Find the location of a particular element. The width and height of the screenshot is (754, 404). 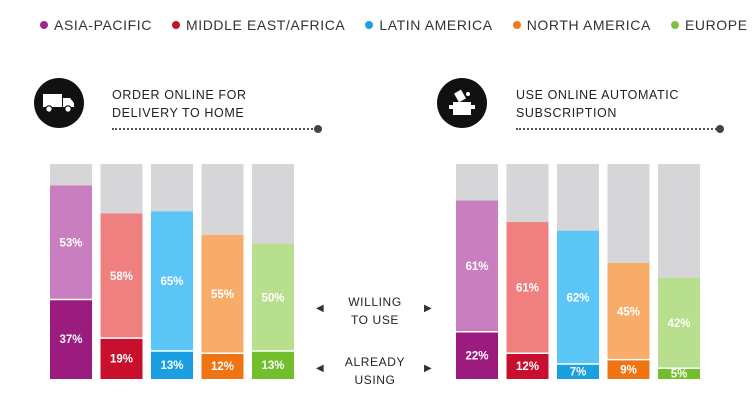

already-value-label: 37% is located at coordinates (70, 340).